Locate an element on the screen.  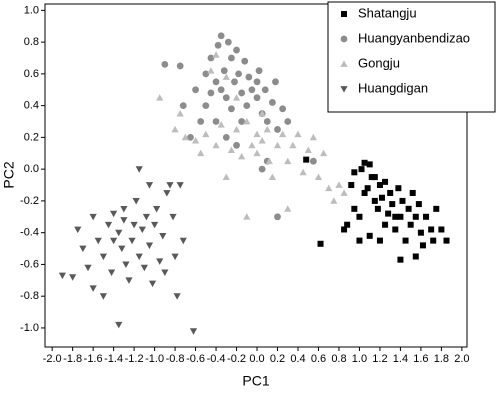
y-tick-label: 0.8 is located at coordinates (31, 42).